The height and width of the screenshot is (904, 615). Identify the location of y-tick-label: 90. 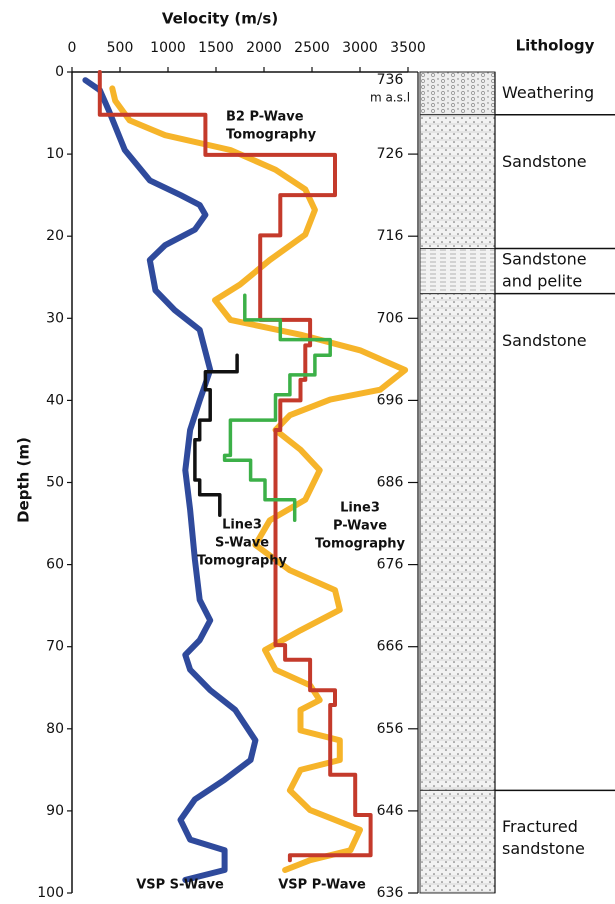
(55, 811).